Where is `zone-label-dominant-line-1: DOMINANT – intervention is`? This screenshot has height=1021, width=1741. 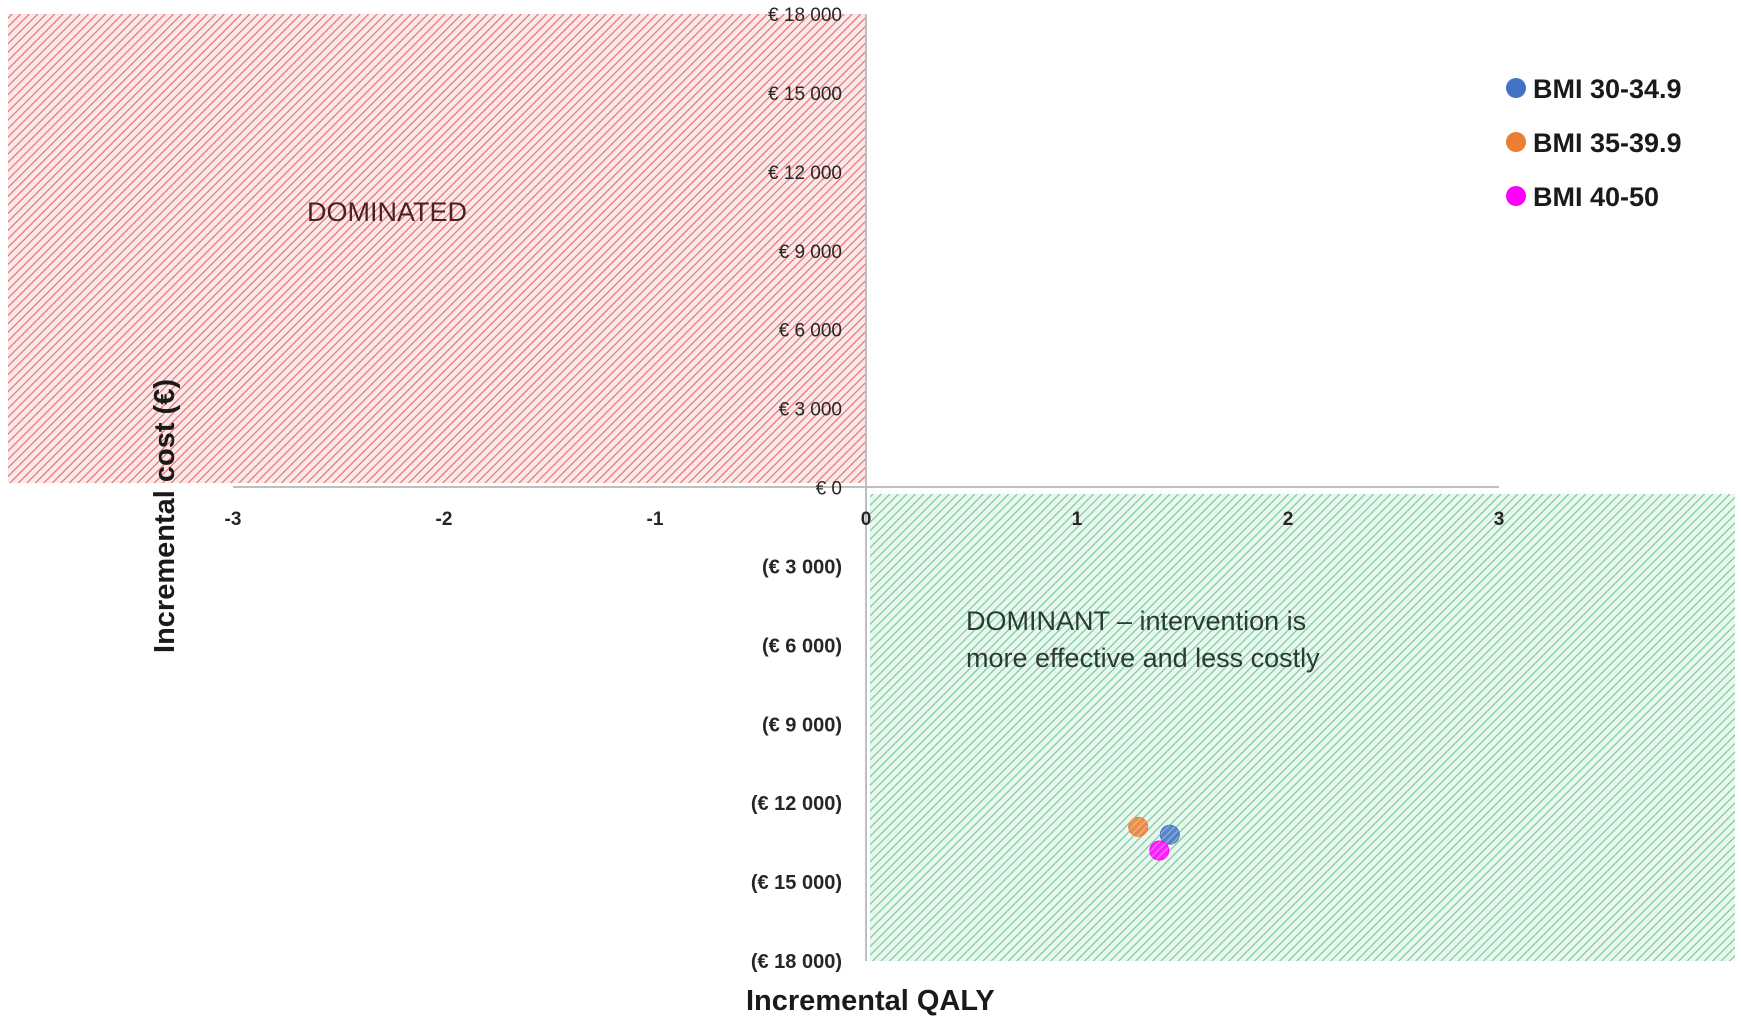
zone-label-dominant-line-1: DOMINANT – intervention is is located at coordinates (1136, 621).